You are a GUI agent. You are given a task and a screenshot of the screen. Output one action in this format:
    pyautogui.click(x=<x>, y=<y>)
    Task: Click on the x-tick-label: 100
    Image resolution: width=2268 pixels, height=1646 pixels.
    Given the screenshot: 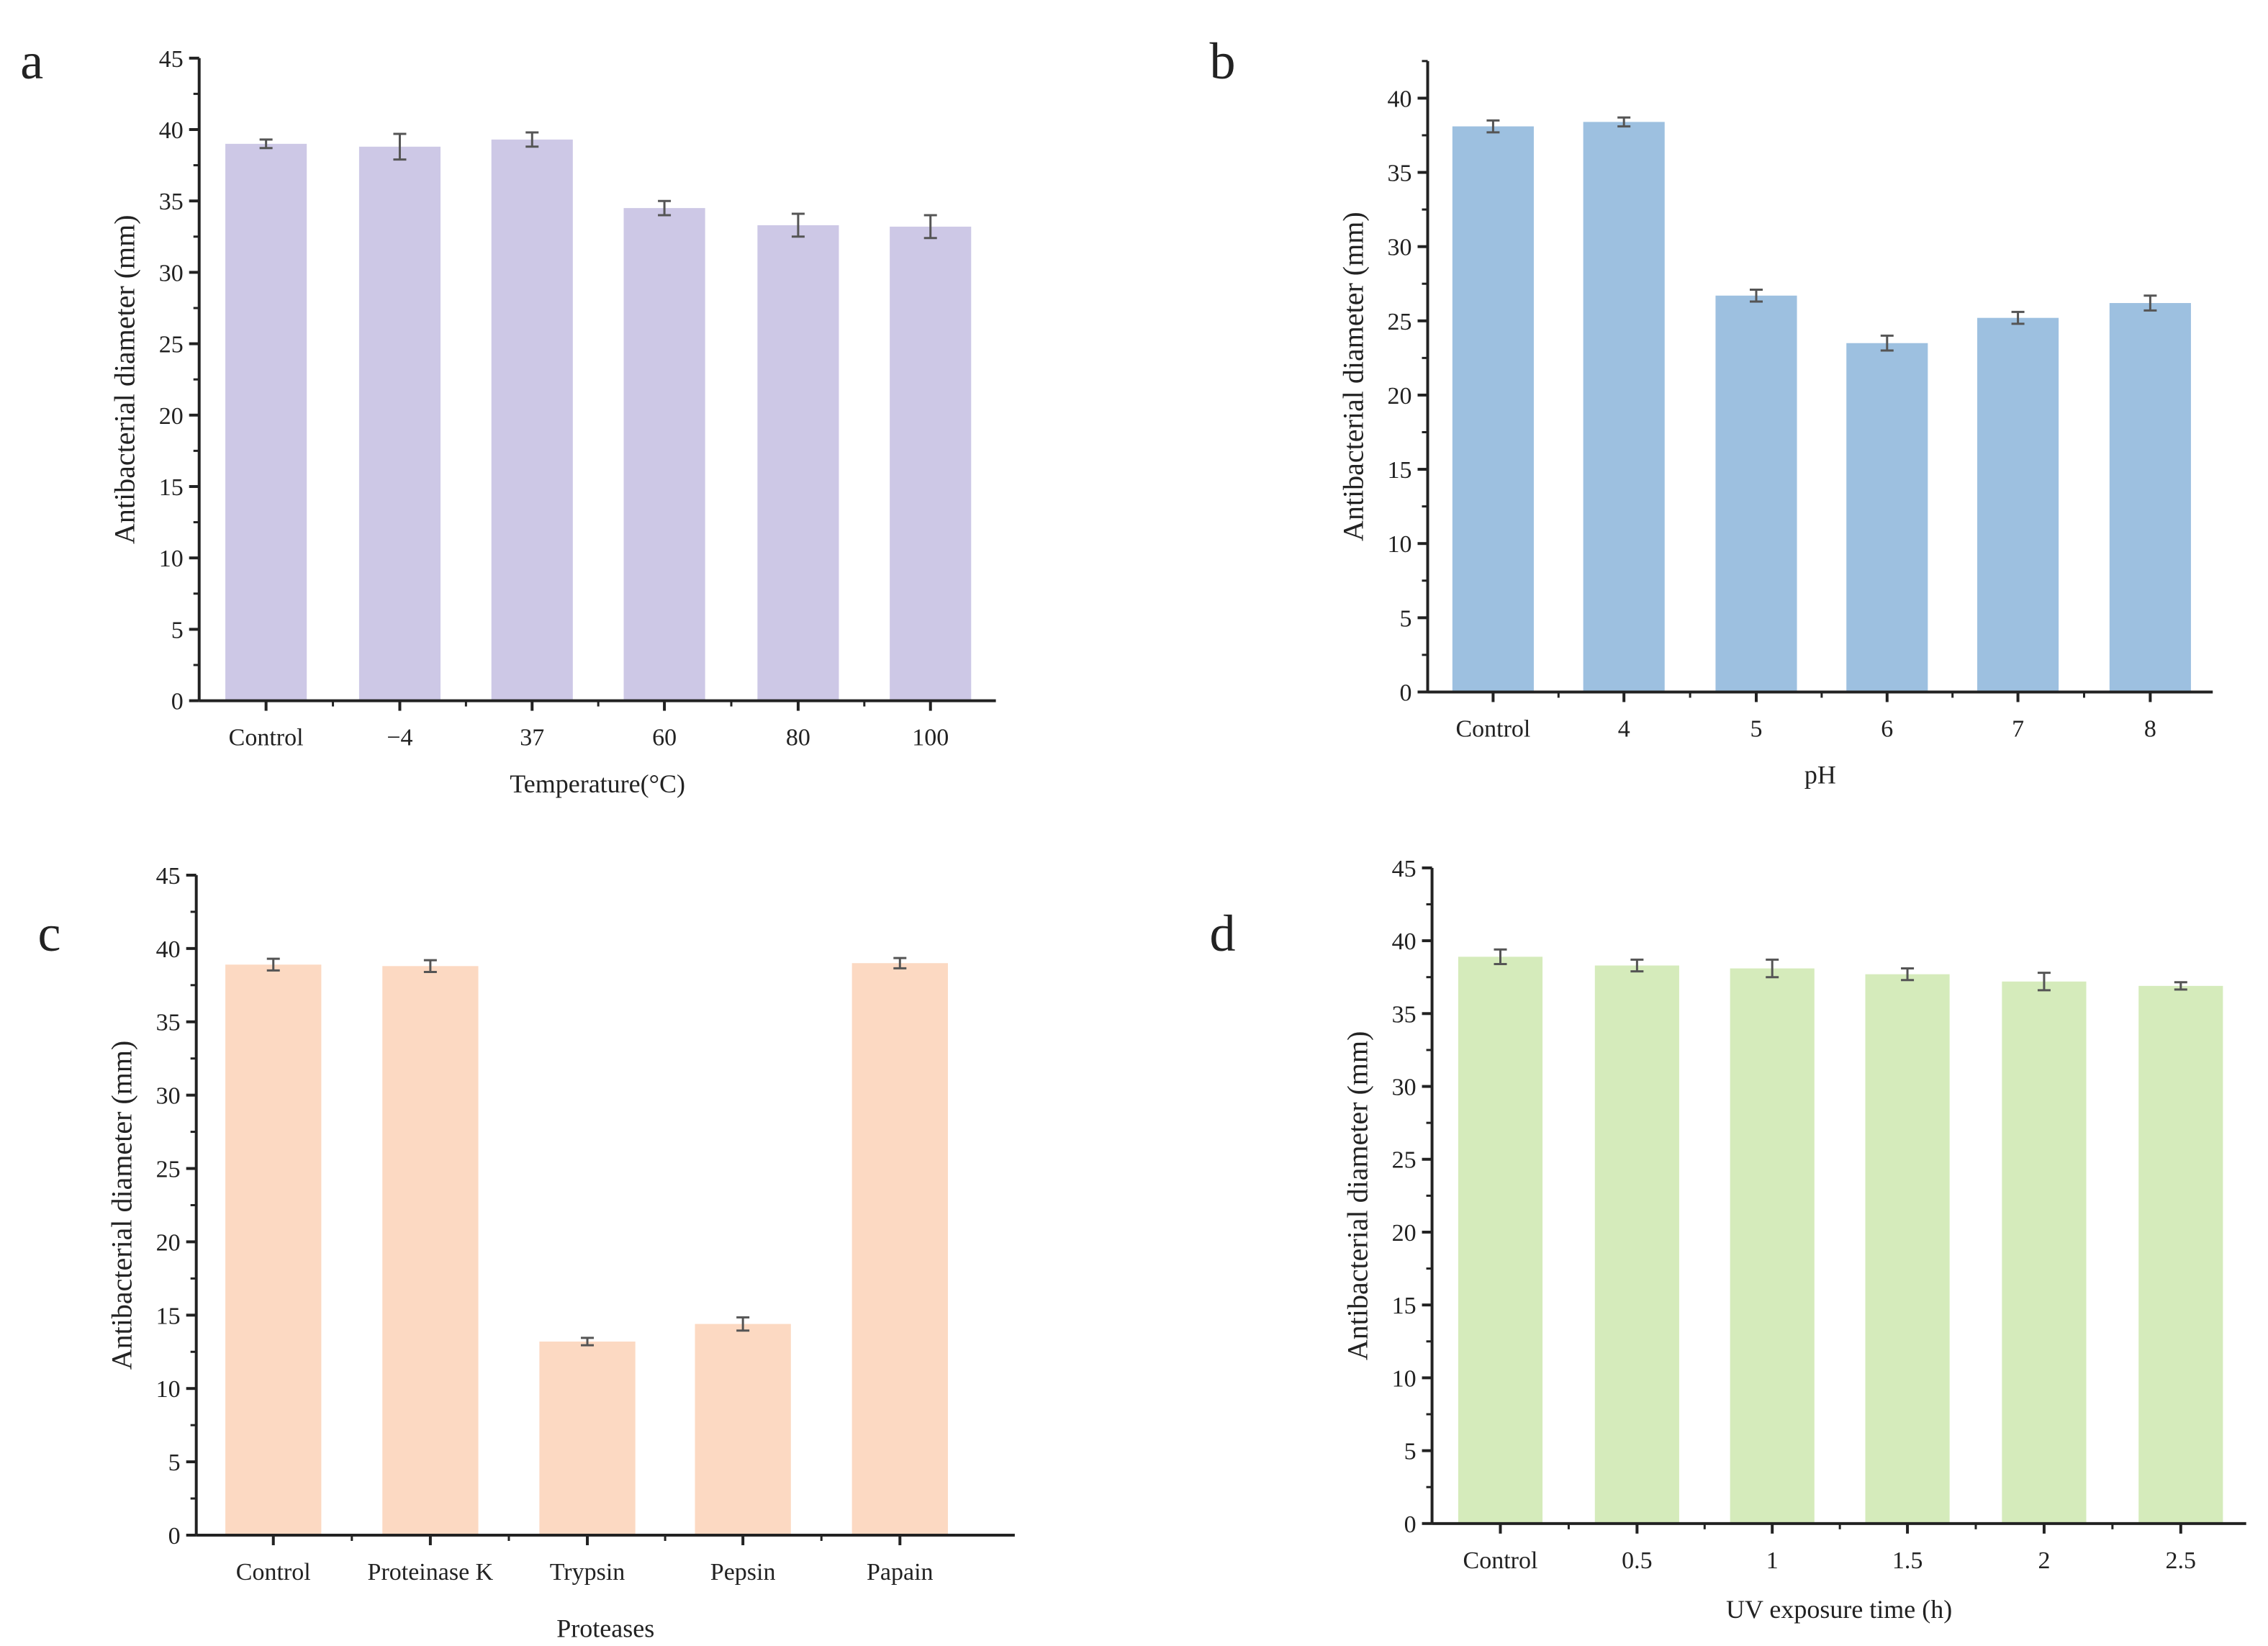 What is the action you would take?
    pyautogui.click(x=930, y=738)
    